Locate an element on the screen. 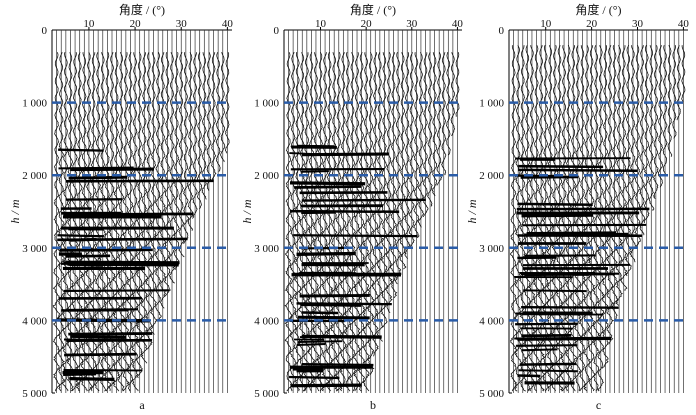  y-axis-label: h / m is located at coordinates (247, 211).